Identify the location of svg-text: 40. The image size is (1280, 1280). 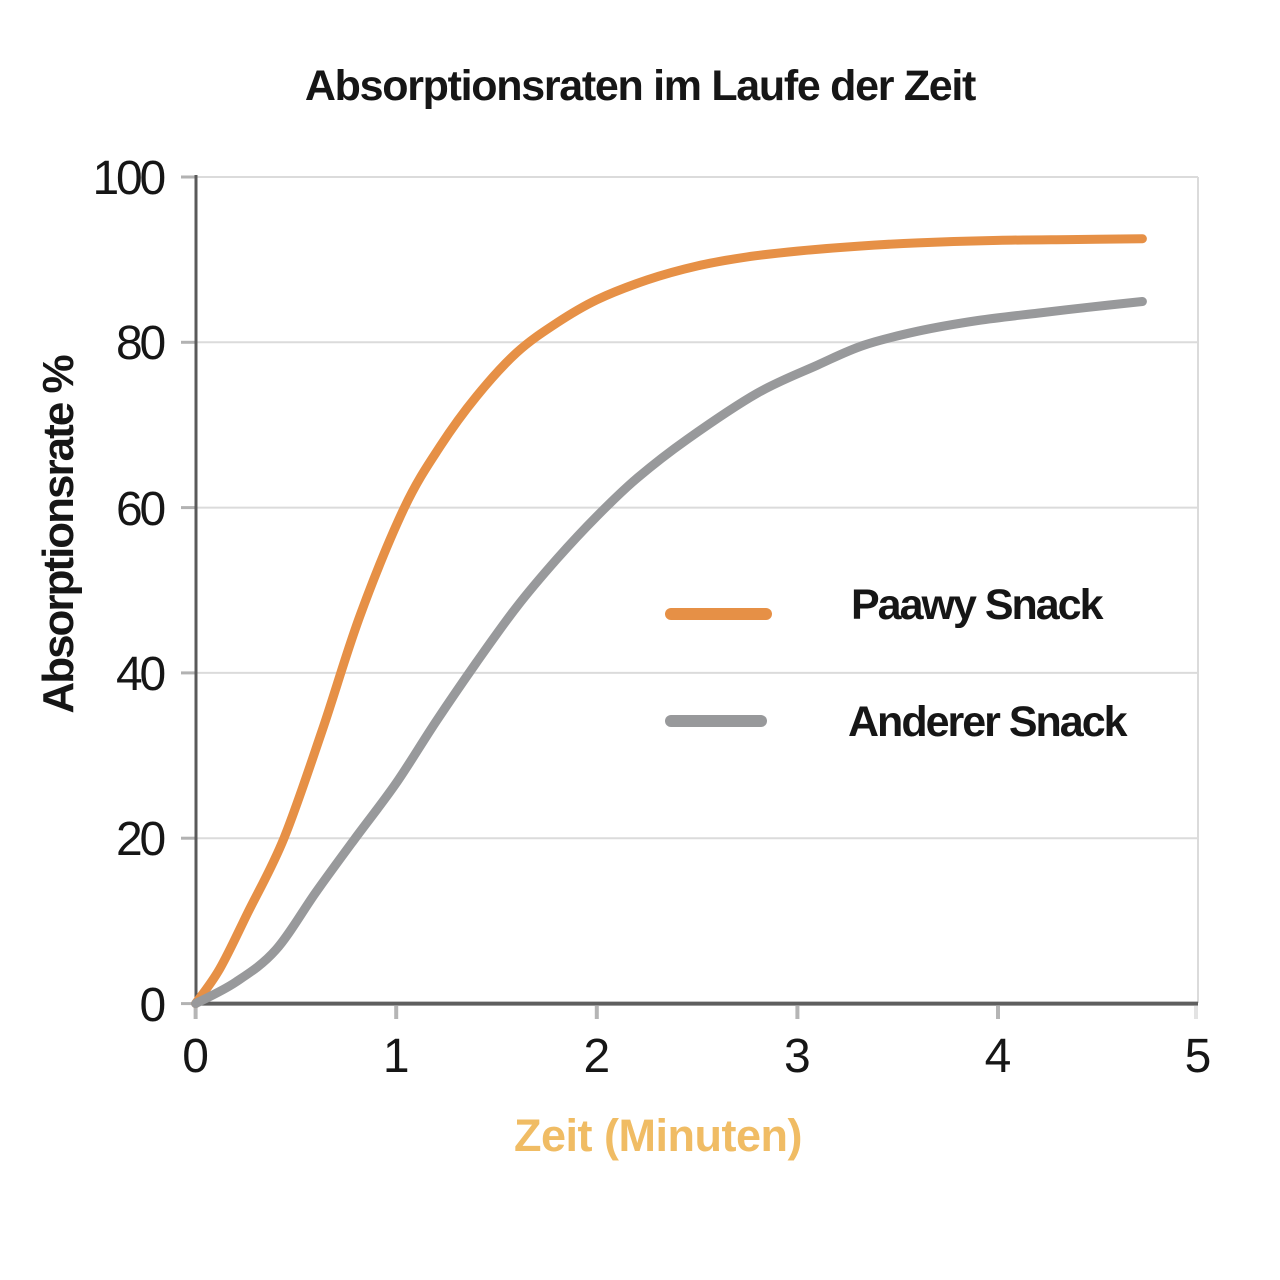
(140, 674).